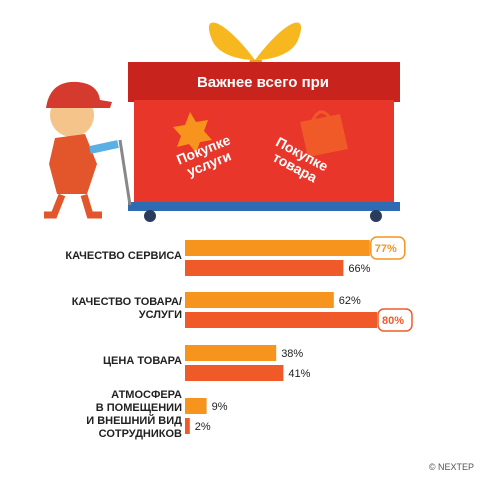 This screenshot has height=497, width=492. Describe the element at coordinates (292, 354) in the screenshot. I see `value-label: 38%` at that location.